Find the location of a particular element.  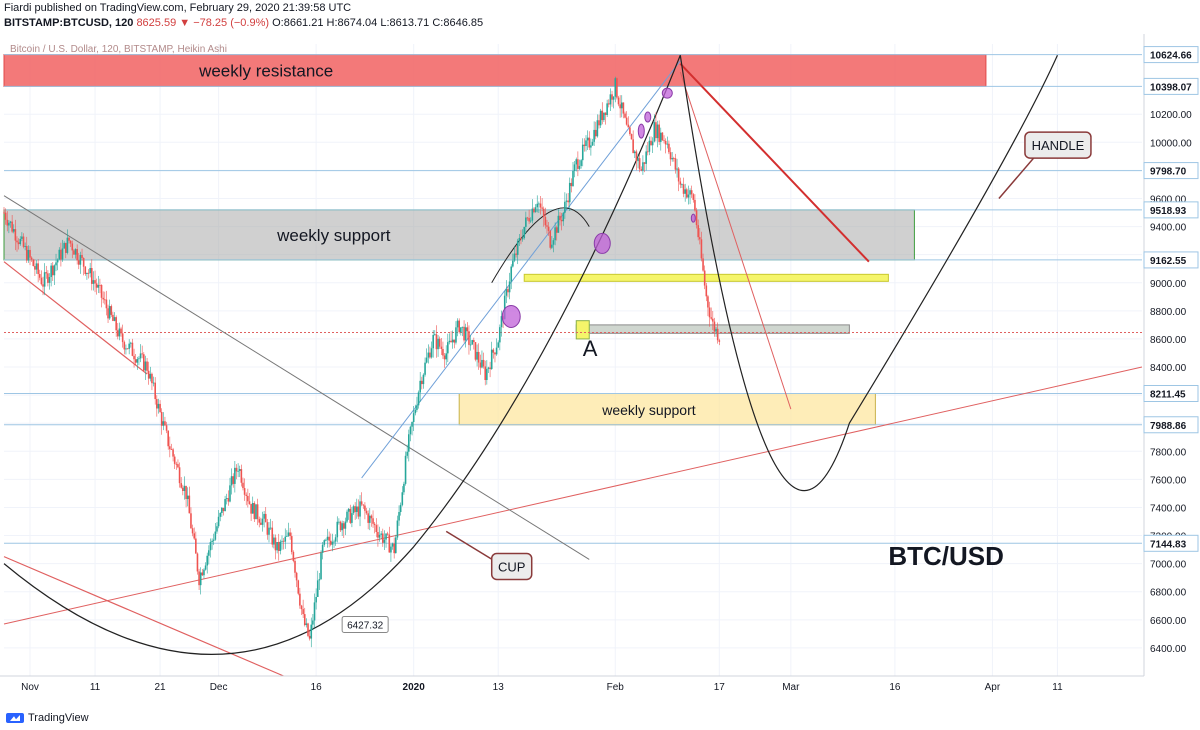

level-label-box is located at coordinates (1171, 260).